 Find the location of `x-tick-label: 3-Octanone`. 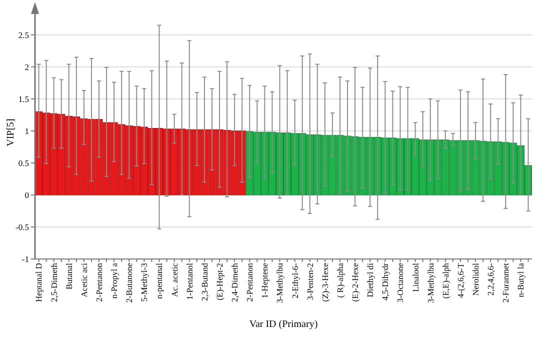

x-tick-label: 3-Octanone is located at coordinates (400, 282).